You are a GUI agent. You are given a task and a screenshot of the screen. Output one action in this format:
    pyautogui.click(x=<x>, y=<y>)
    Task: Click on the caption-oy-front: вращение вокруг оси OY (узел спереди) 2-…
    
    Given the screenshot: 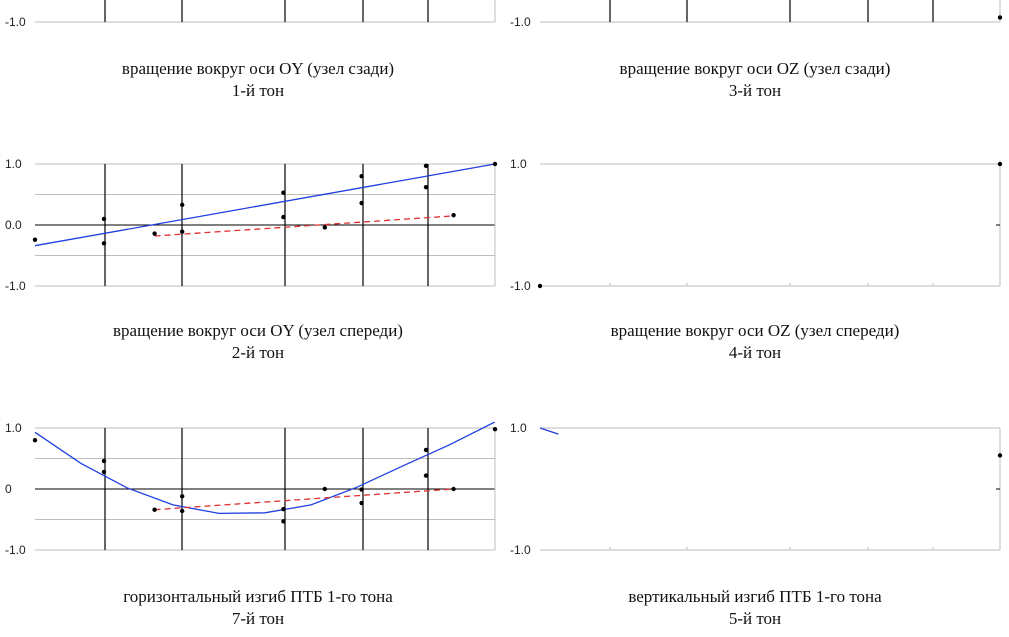 What is the action you would take?
    pyautogui.click(x=258, y=342)
    